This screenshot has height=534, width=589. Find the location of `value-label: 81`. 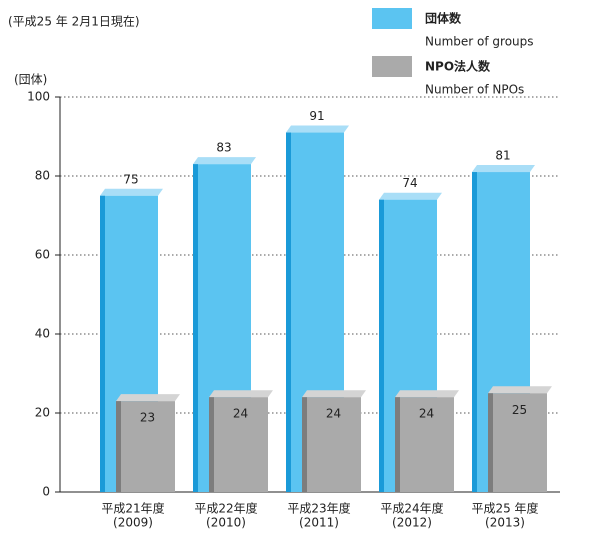

value-label: 81 is located at coordinates (502, 156).